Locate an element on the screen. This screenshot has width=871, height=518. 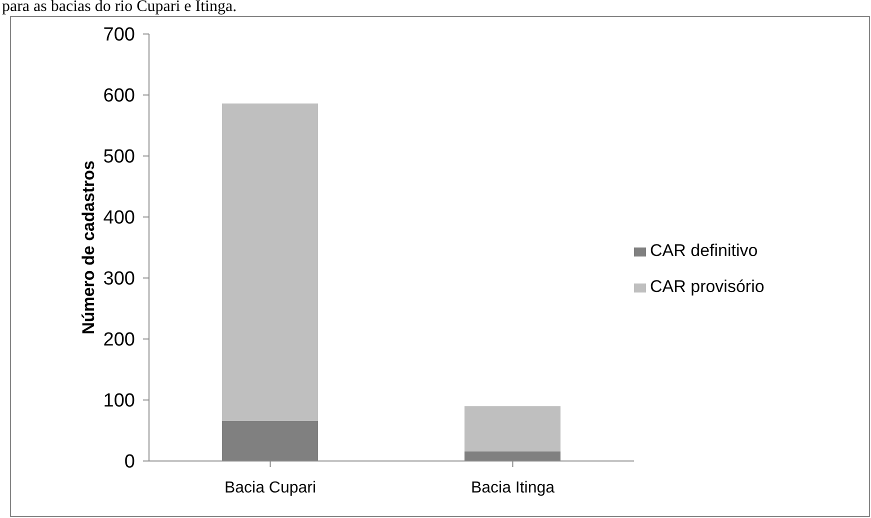
legend-label: CAR definitivo is located at coordinates (704, 250).